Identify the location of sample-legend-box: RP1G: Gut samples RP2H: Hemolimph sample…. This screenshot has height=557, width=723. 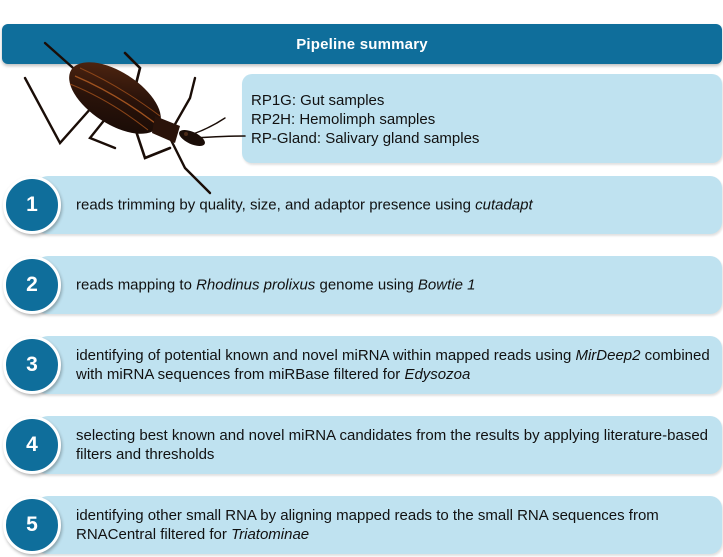
(482, 118).